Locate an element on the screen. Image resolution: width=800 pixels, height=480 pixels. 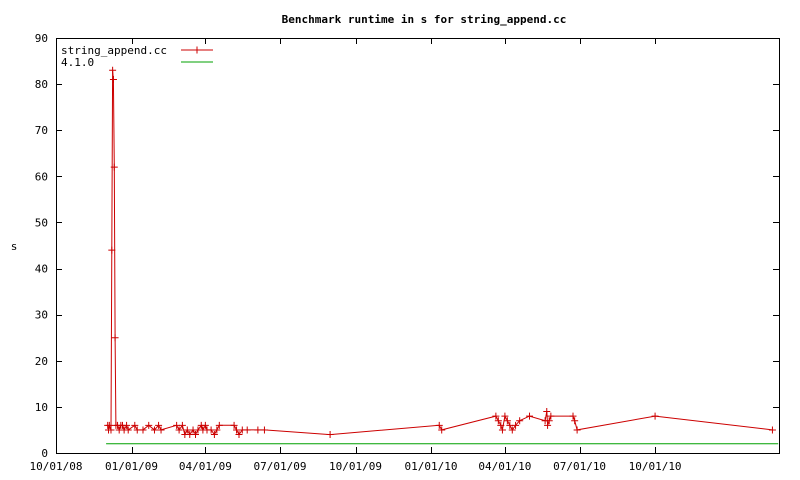
x-tick-label: 04/01/10 is located at coordinates (504, 466).